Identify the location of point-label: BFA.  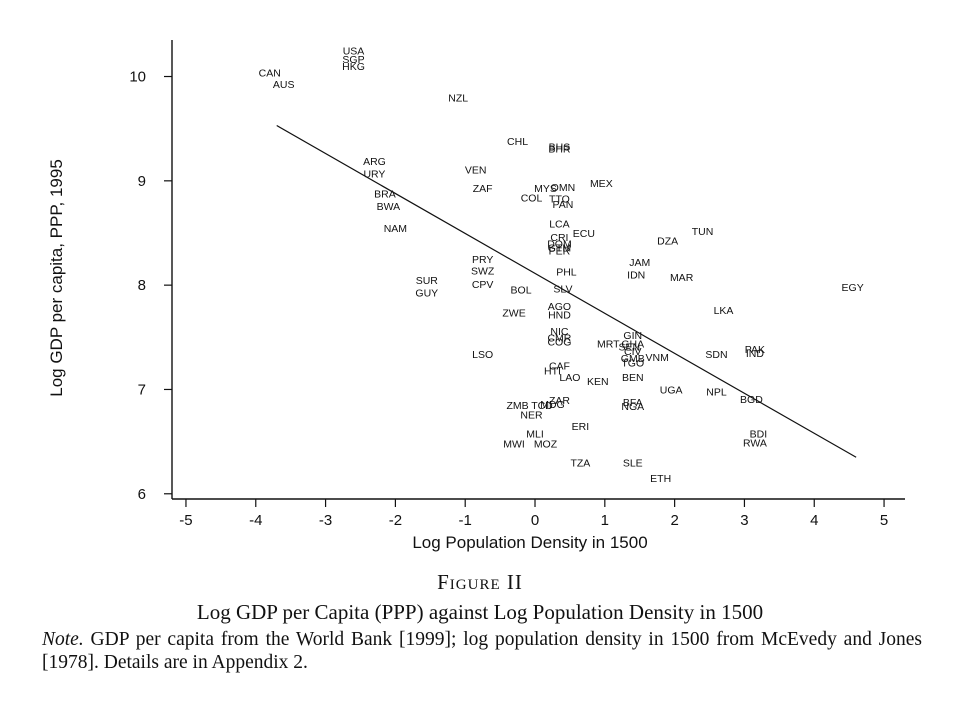
(633, 403).